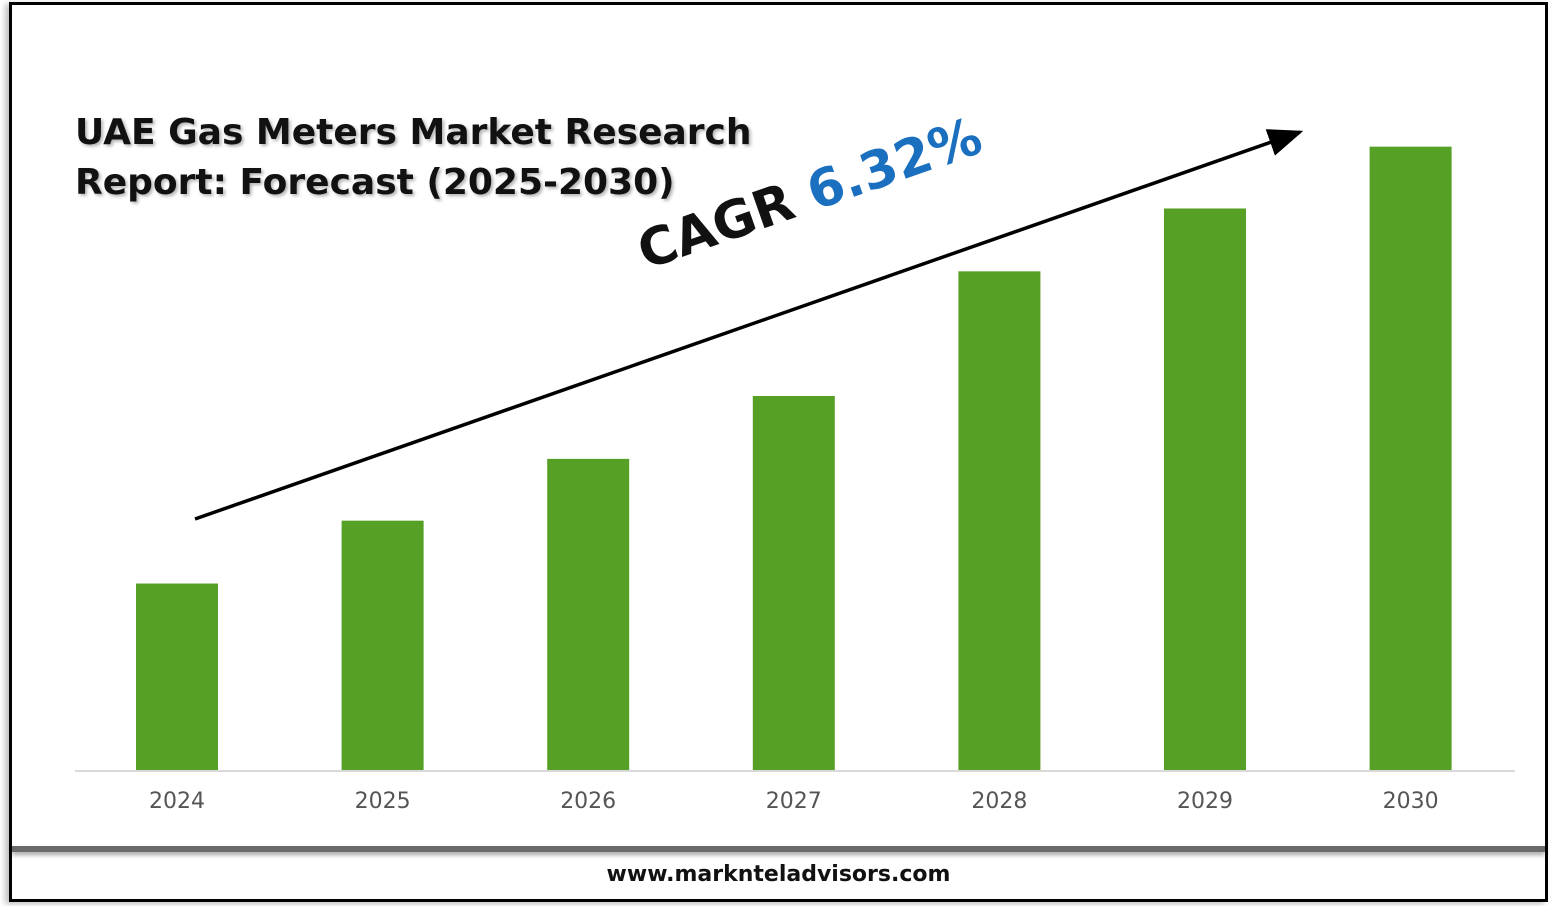 The width and height of the screenshot is (1557, 906). I want to click on bar-2027, so click(793, 583).